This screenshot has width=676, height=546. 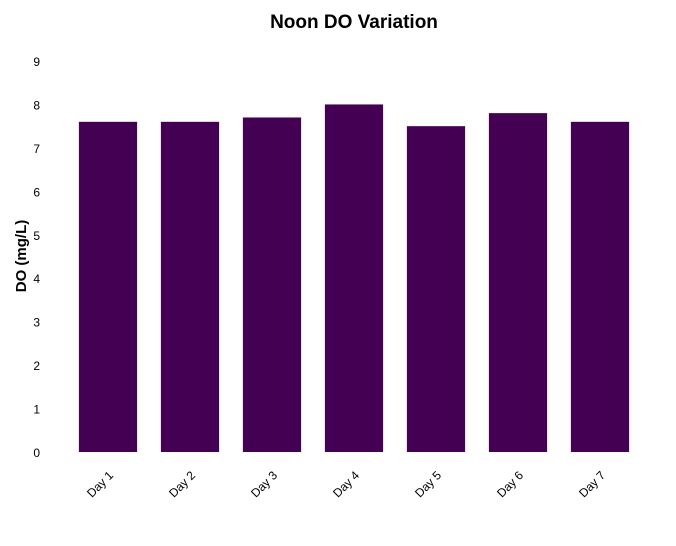 I want to click on x-axis-ticks: Day 1 Day 2 Day 3 Day 4 Day 5 Day 6 Day 7, so click(x=346, y=484).